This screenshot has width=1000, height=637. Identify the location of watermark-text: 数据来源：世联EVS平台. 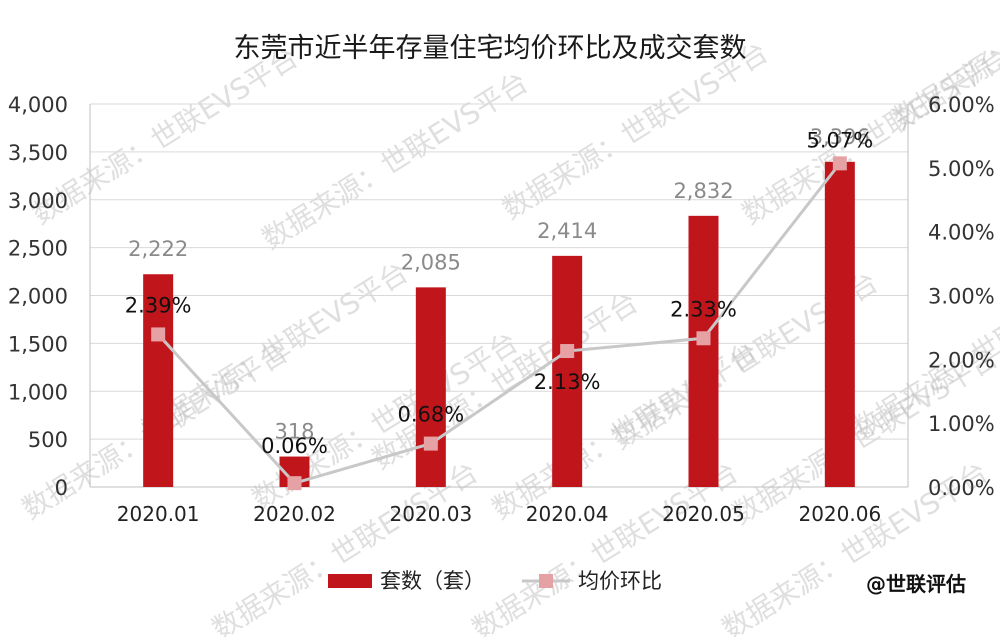
(395, 160).